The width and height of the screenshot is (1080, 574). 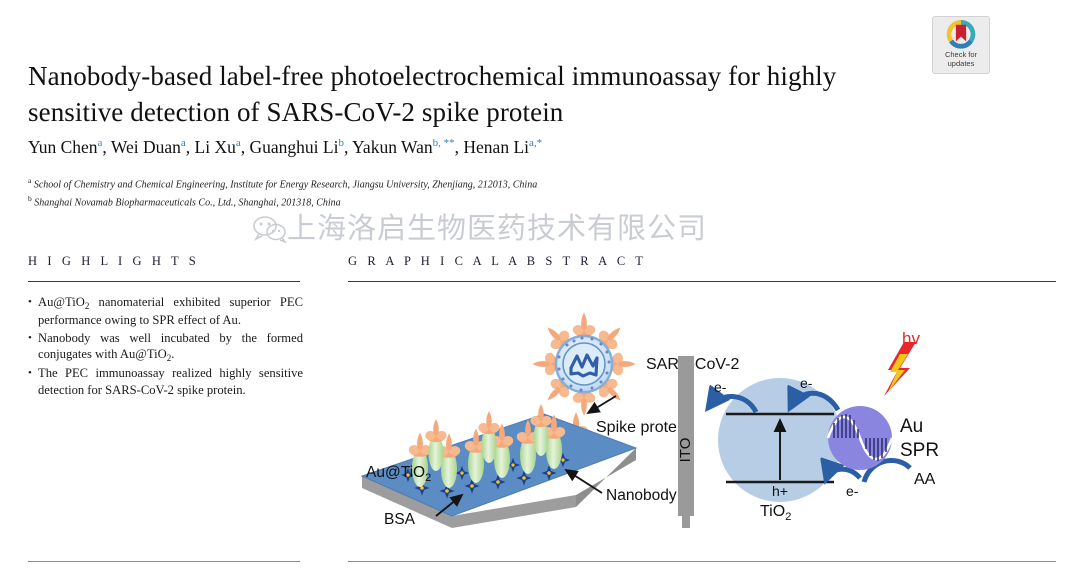 I want to click on virus-particle, so click(x=584, y=364).